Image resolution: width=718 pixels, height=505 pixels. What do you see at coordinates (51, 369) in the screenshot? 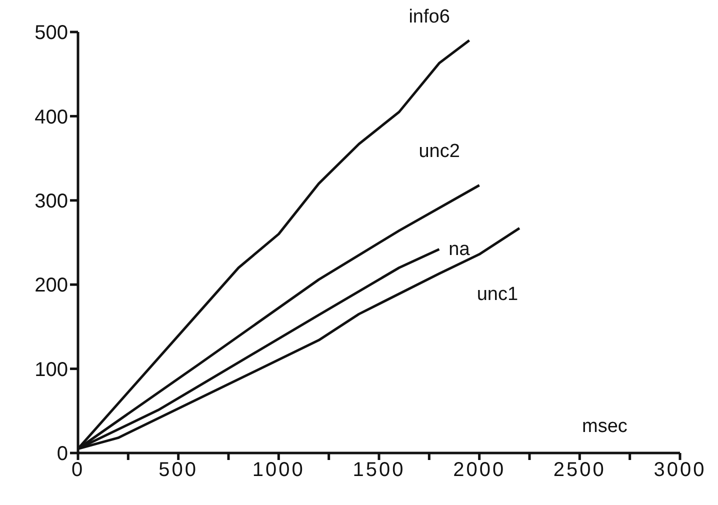
I see `y-tick-label: 100` at bounding box center [51, 369].